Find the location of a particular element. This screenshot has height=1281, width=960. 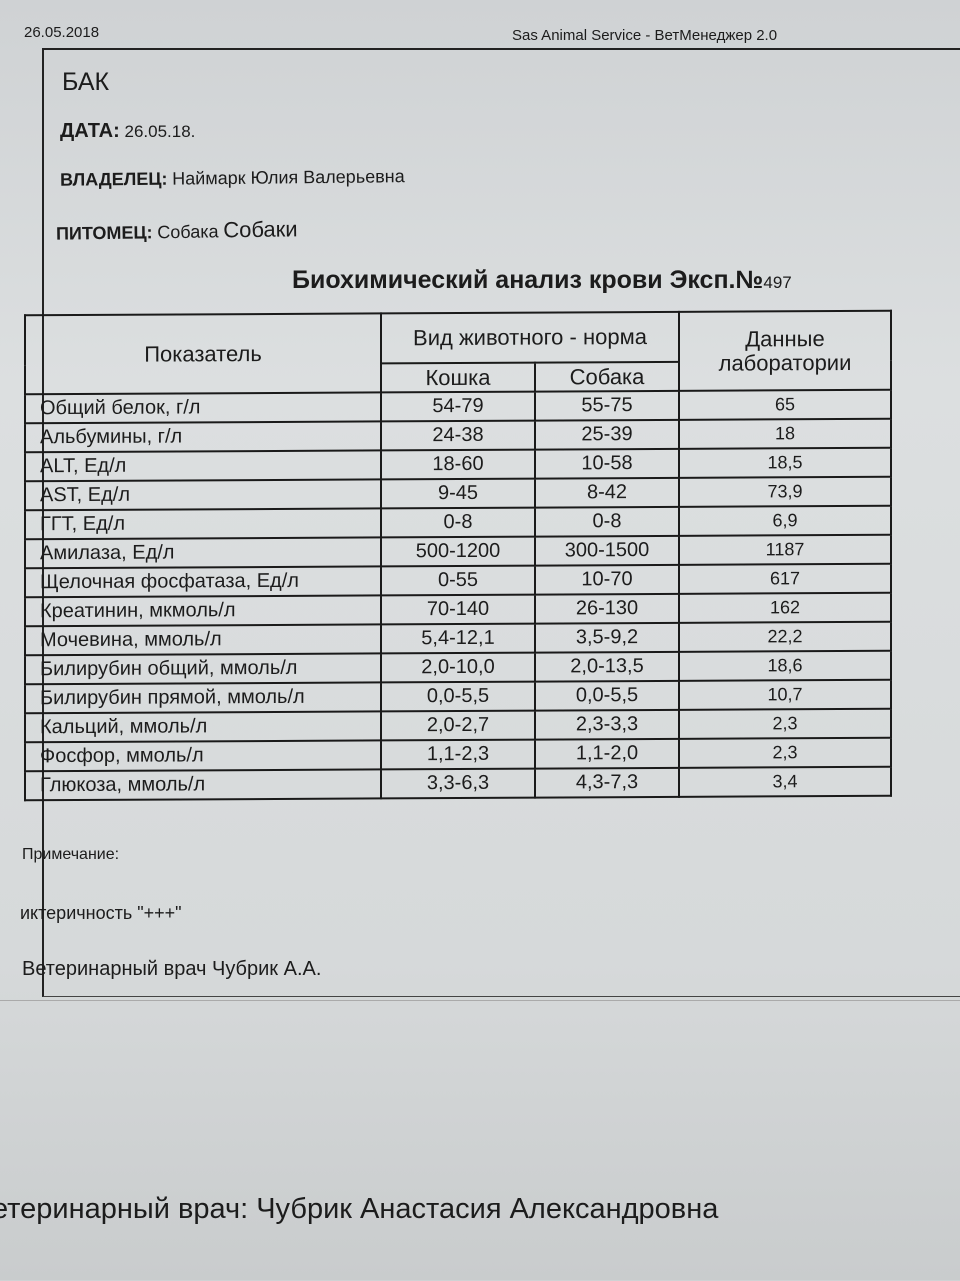

date-value: 26.05.18. is located at coordinates (160, 131).